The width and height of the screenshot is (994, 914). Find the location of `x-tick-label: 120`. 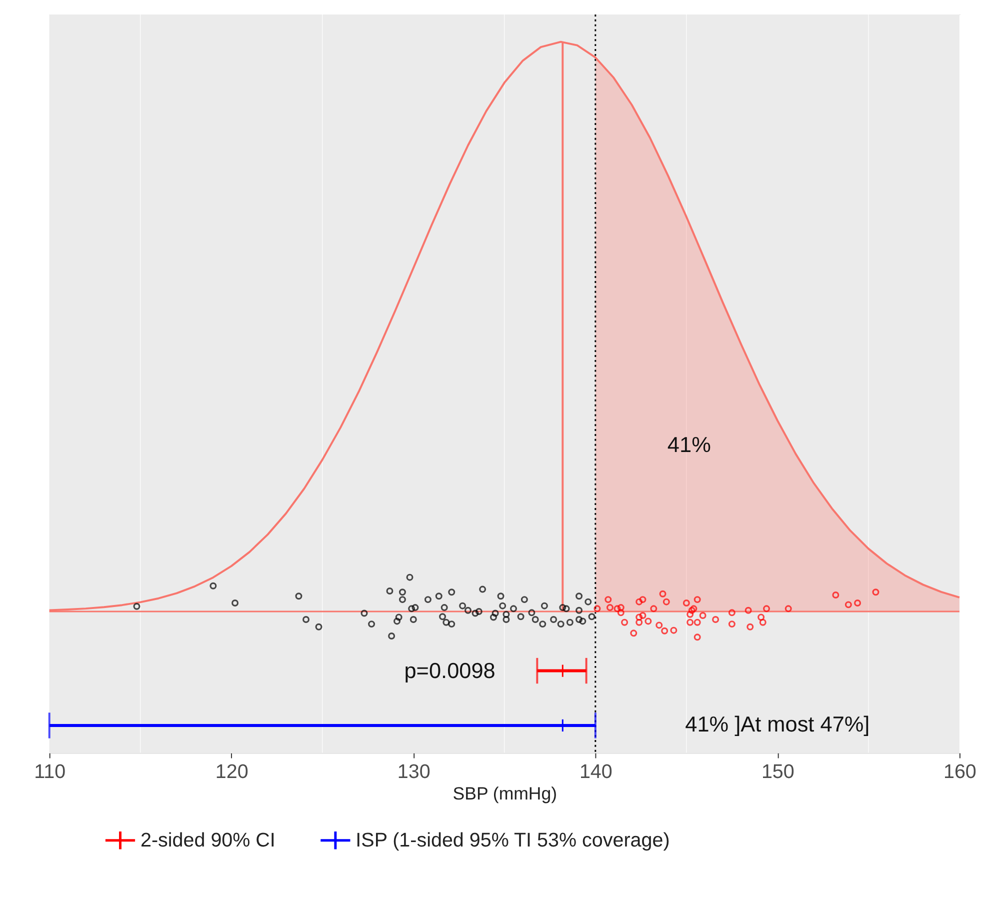

x-tick-label: 120 is located at coordinates (231, 771).